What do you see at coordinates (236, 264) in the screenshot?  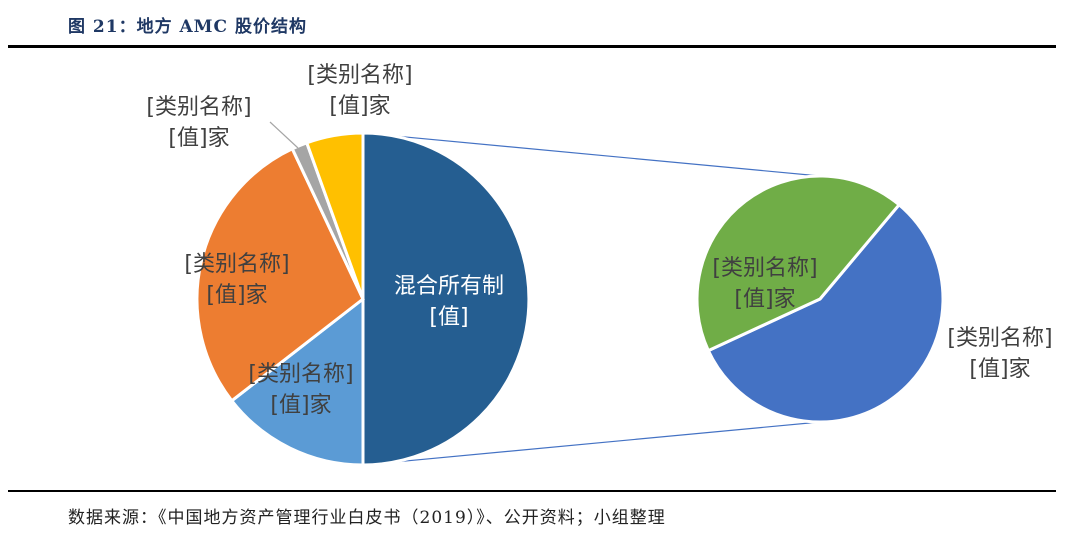 I see `main-pie-label-3-category: [类别名称]` at bounding box center [236, 264].